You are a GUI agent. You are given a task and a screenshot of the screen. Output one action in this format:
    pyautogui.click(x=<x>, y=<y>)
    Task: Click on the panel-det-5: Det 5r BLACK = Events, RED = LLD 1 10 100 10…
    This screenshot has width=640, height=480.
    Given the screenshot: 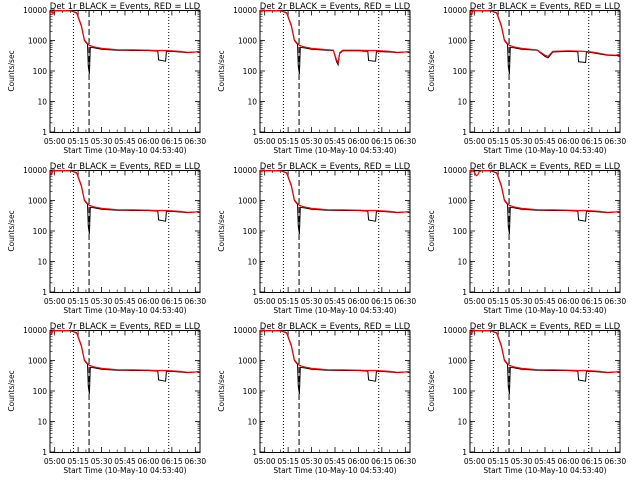 What is the action you would take?
    pyautogui.click(x=316, y=238)
    